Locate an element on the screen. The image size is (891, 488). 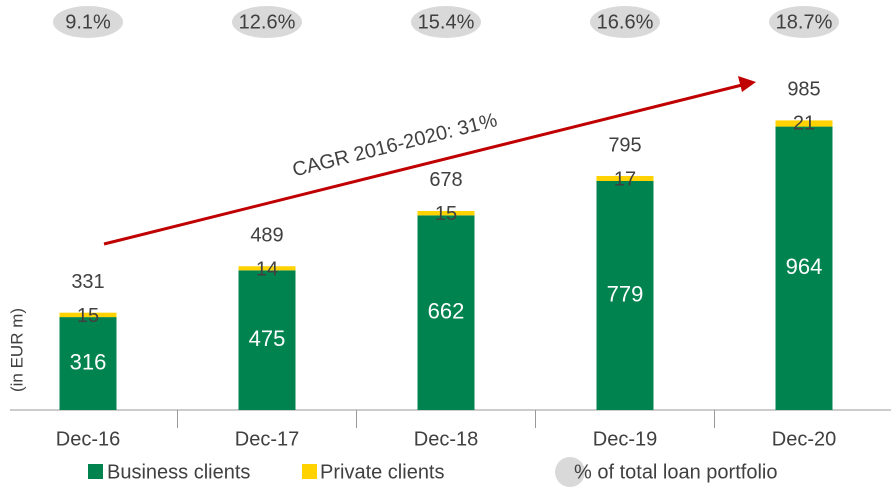
data-label: 779 is located at coordinates (625, 293).